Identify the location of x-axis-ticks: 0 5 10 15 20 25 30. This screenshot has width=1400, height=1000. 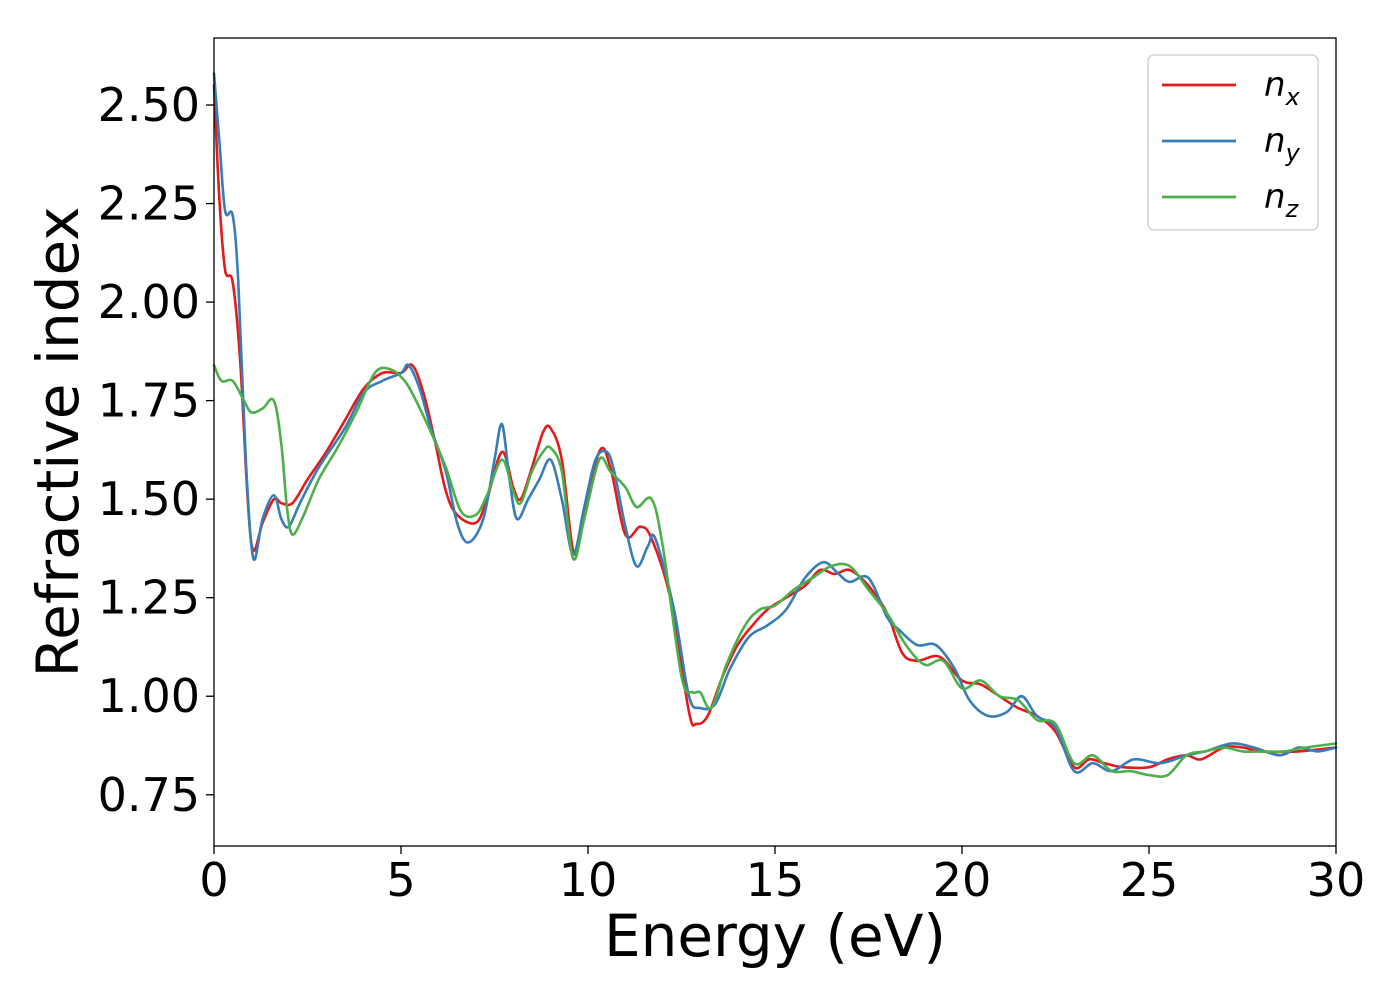
(782, 876).